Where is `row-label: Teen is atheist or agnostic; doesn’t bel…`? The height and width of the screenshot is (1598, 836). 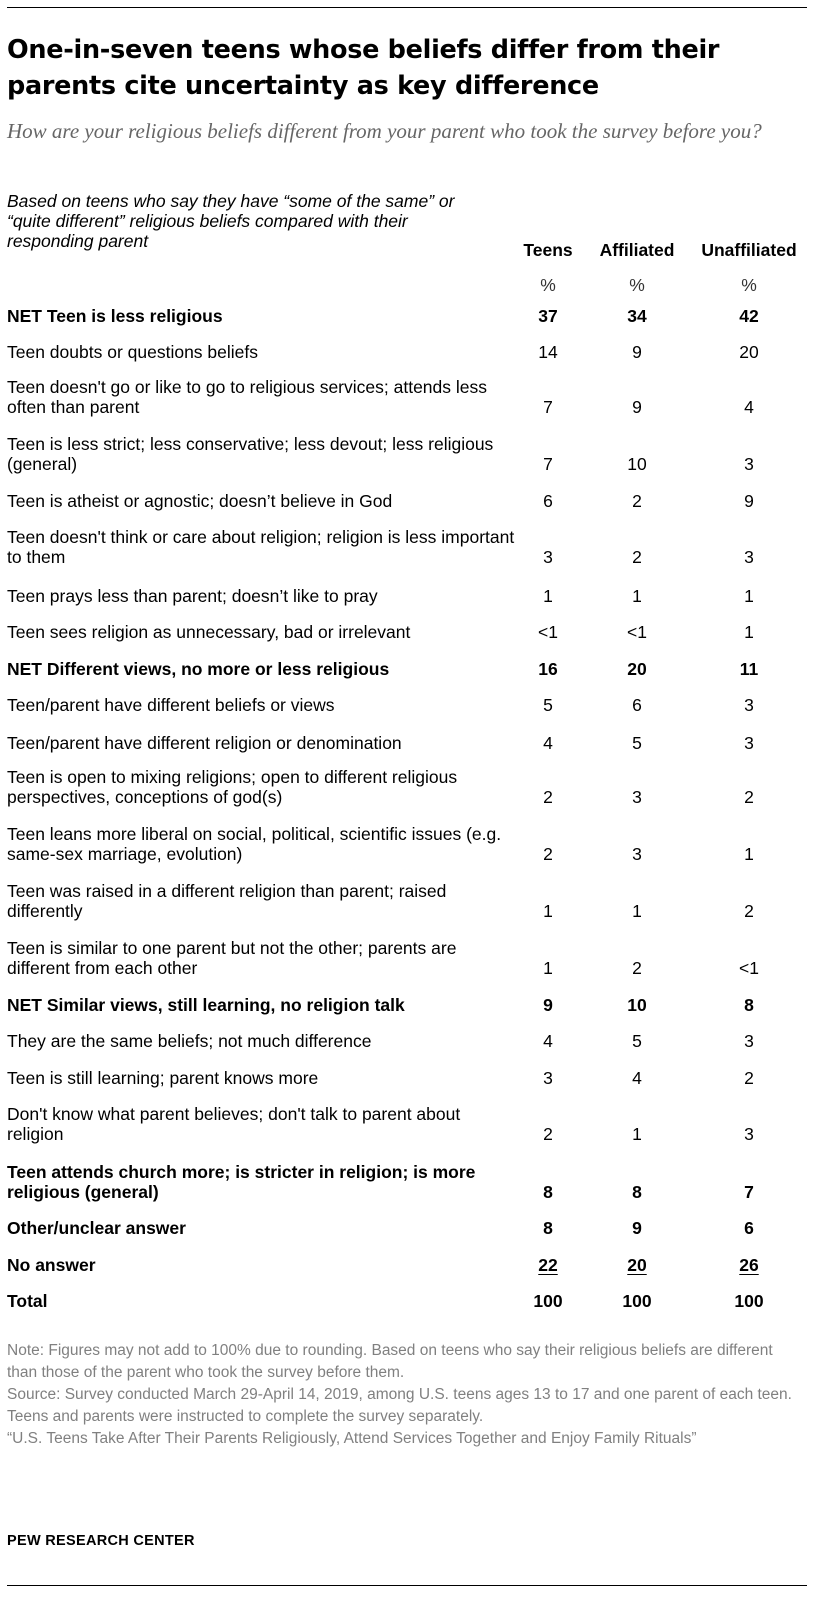
row-label: Teen is atheist or agnostic; doesn’t bel… is located at coordinates (200, 501).